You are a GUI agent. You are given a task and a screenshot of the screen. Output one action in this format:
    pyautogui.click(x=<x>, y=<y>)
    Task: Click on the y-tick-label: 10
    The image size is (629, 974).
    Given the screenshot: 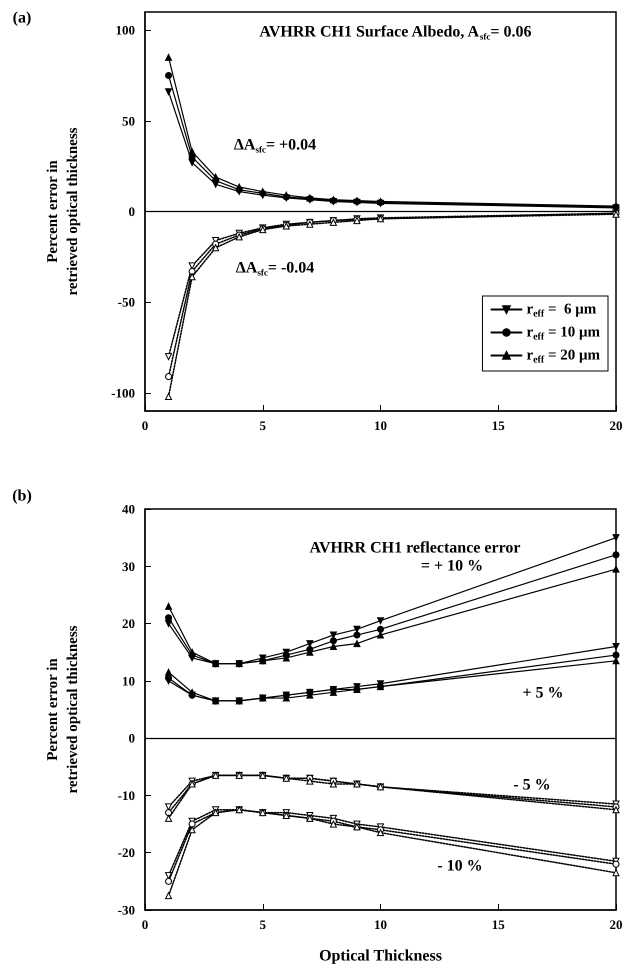 What is the action you would take?
    pyautogui.click(x=128, y=680)
    